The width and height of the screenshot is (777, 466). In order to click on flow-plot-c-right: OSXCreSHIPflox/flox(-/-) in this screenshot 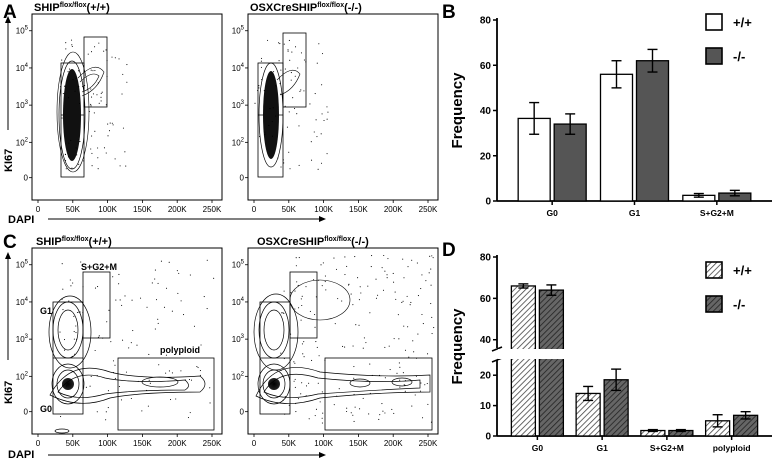, I will do `click(343, 335)`.